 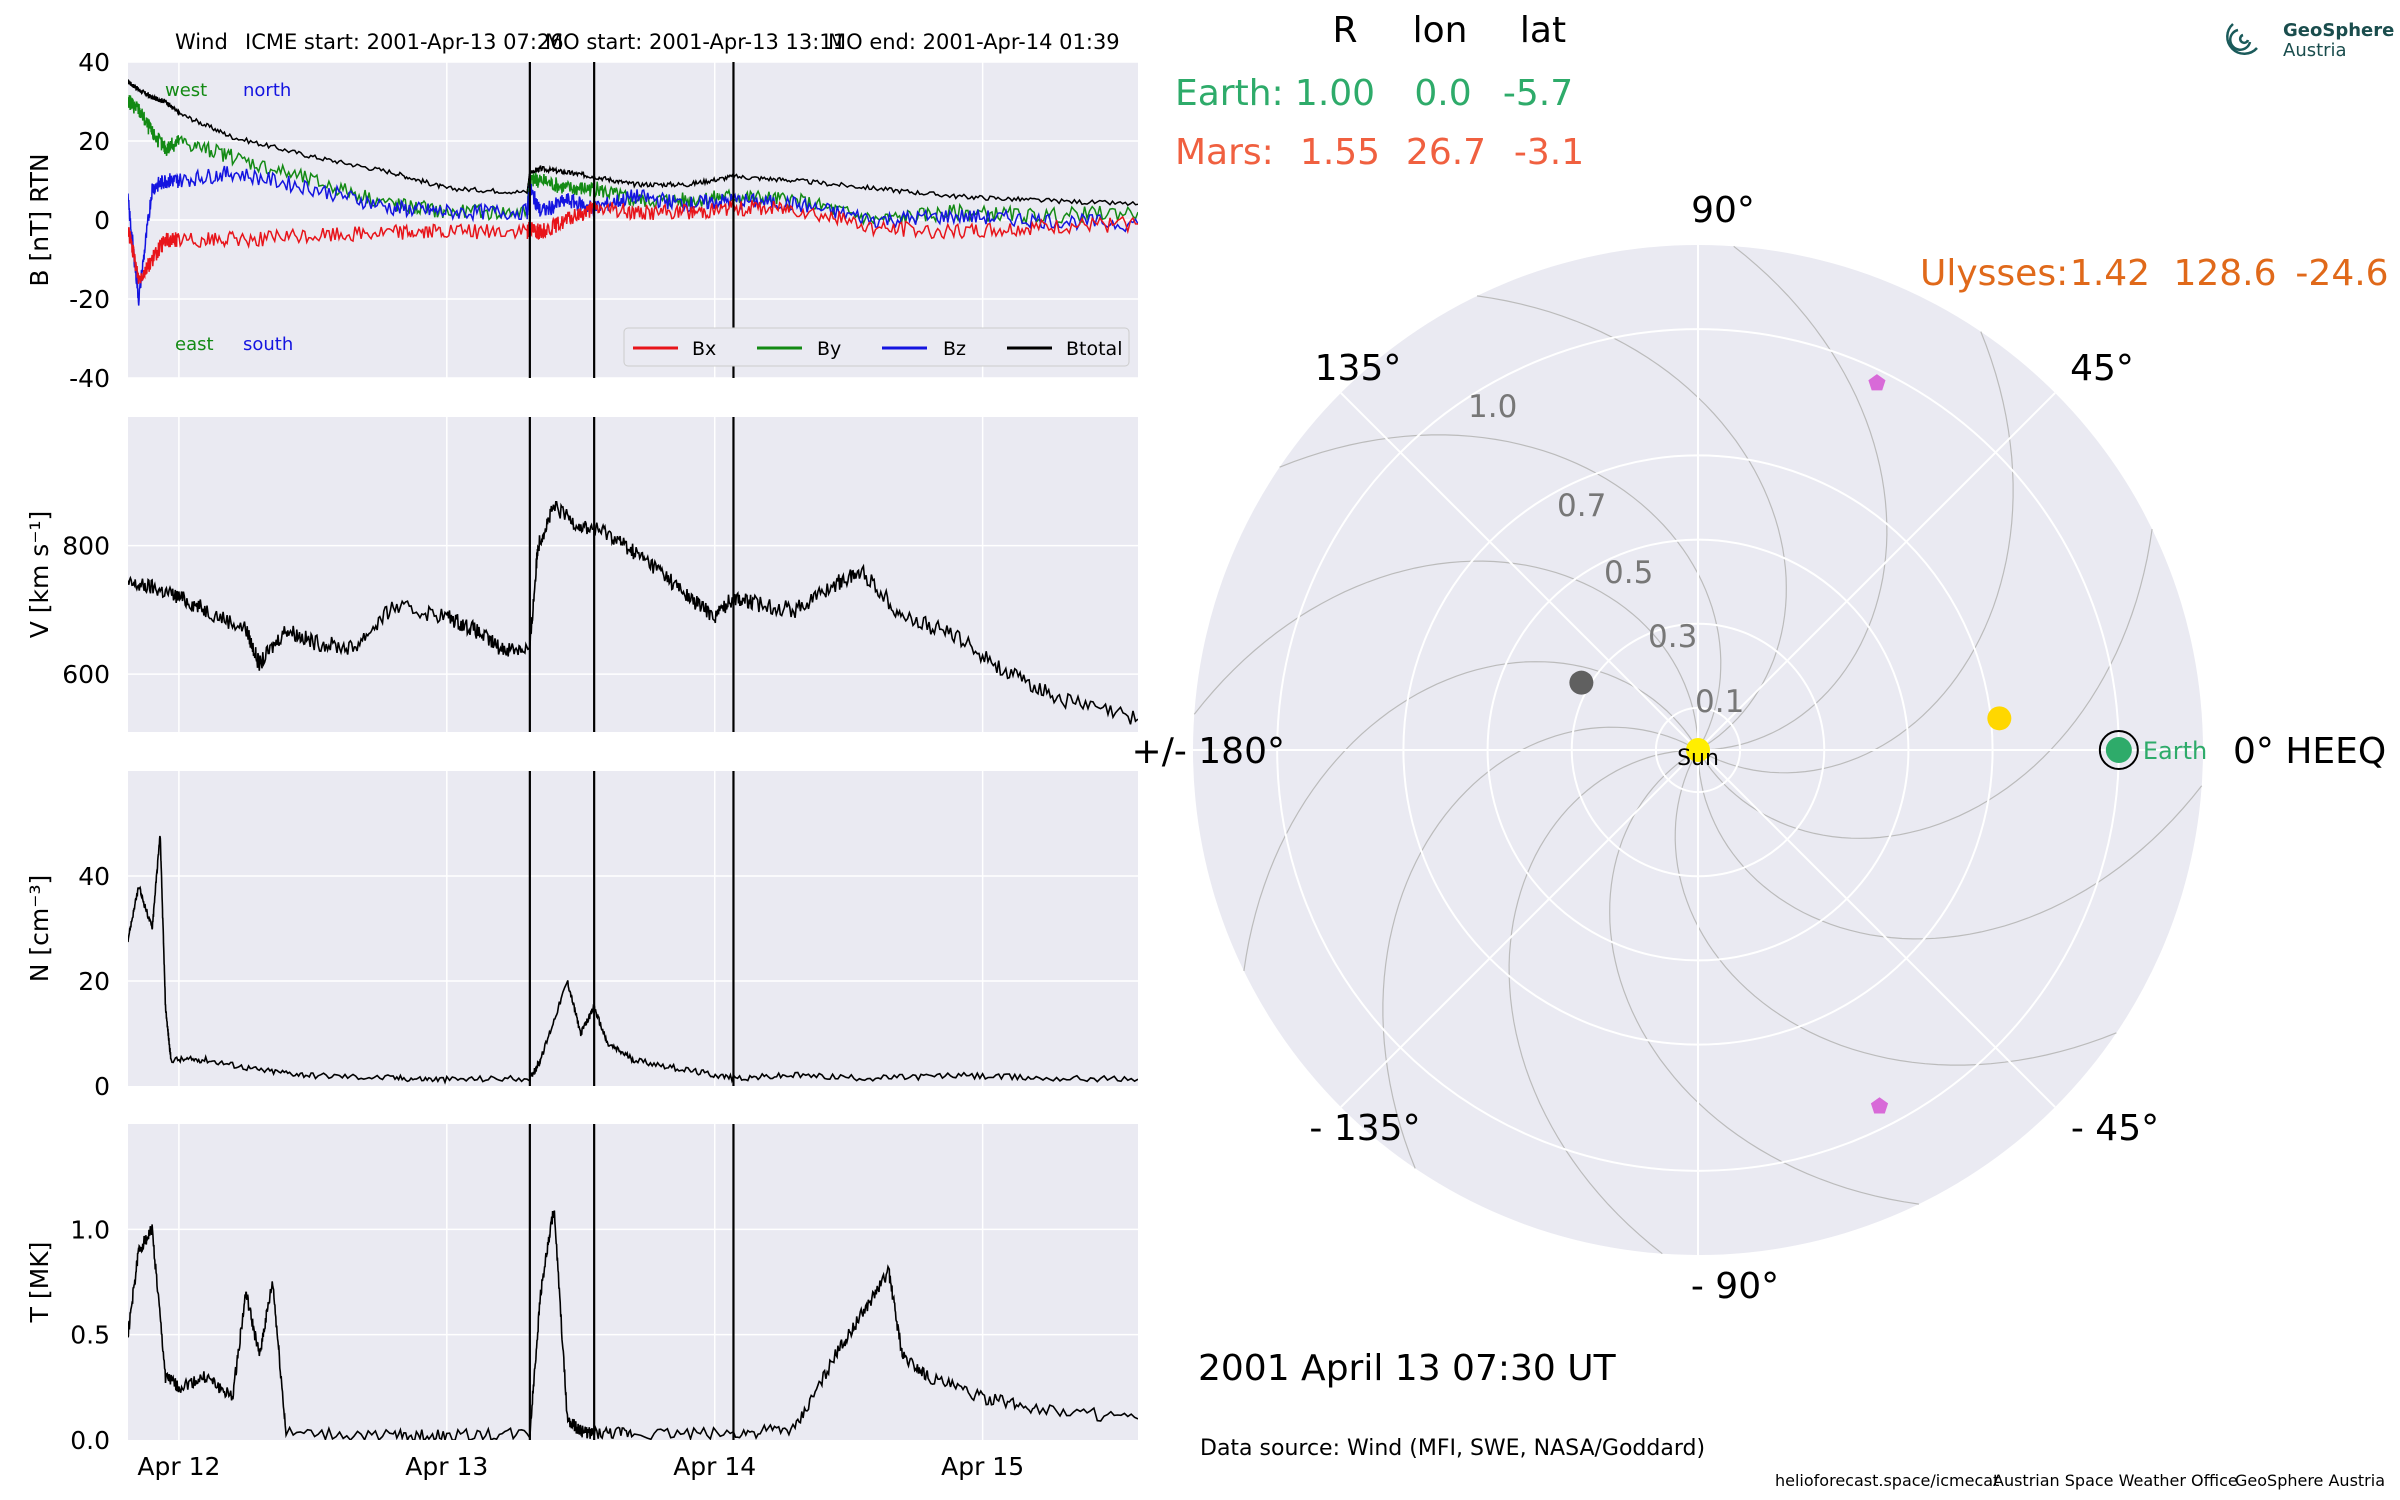 What do you see at coordinates (704, 349) in the screenshot?
I see `legend-bx: Bx` at bounding box center [704, 349].